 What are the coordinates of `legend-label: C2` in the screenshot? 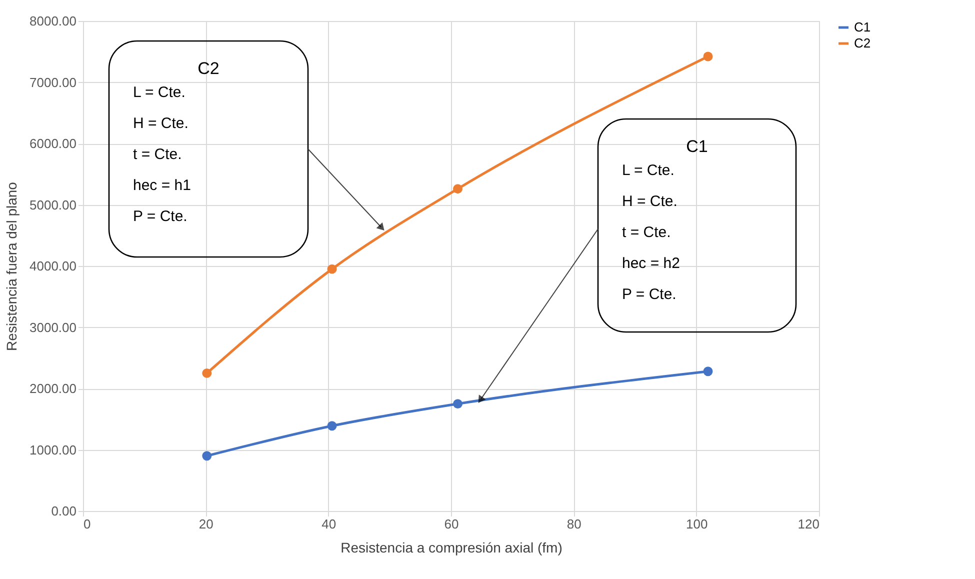 It's located at (862, 43).